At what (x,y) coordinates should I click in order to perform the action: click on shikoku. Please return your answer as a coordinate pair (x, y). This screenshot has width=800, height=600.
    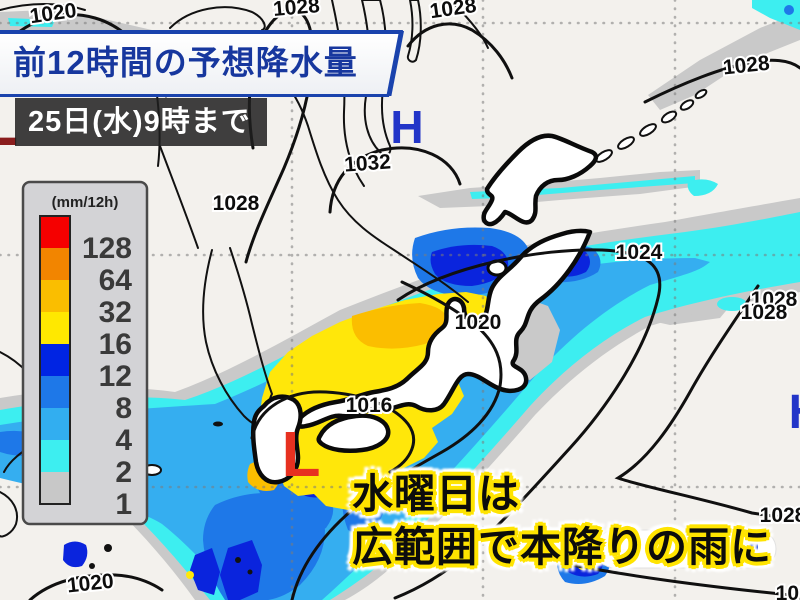
    Looking at the image, I should click on (353, 433).